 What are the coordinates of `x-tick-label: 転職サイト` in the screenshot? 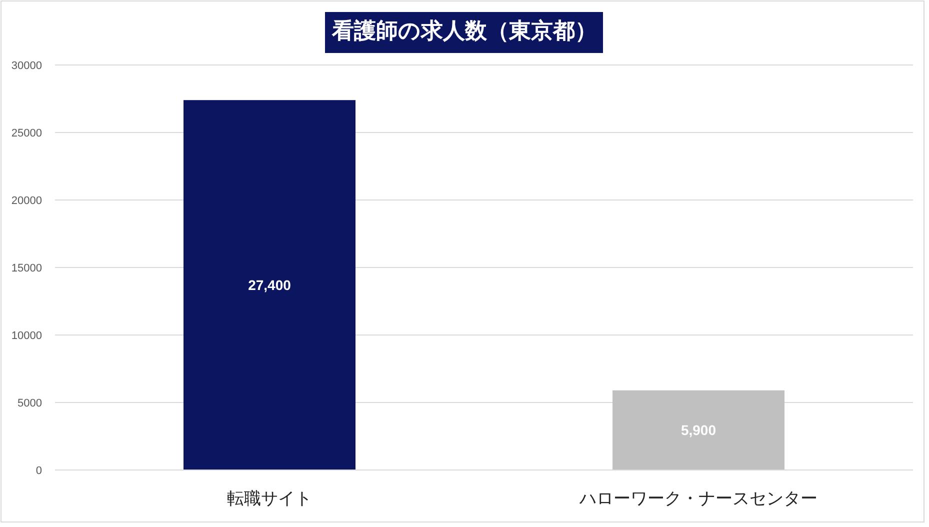 It's located at (269, 498).